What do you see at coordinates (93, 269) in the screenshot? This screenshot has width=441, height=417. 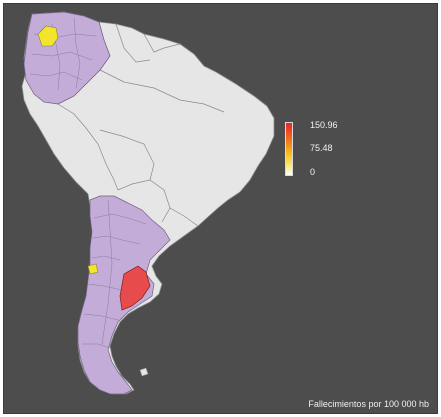 I see `region-mendoza` at bounding box center [93, 269].